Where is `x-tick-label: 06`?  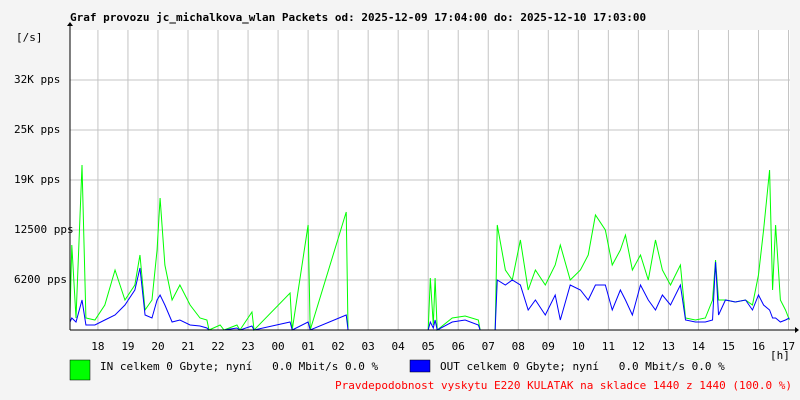 x-tick-label: 06 is located at coordinates (458, 346).